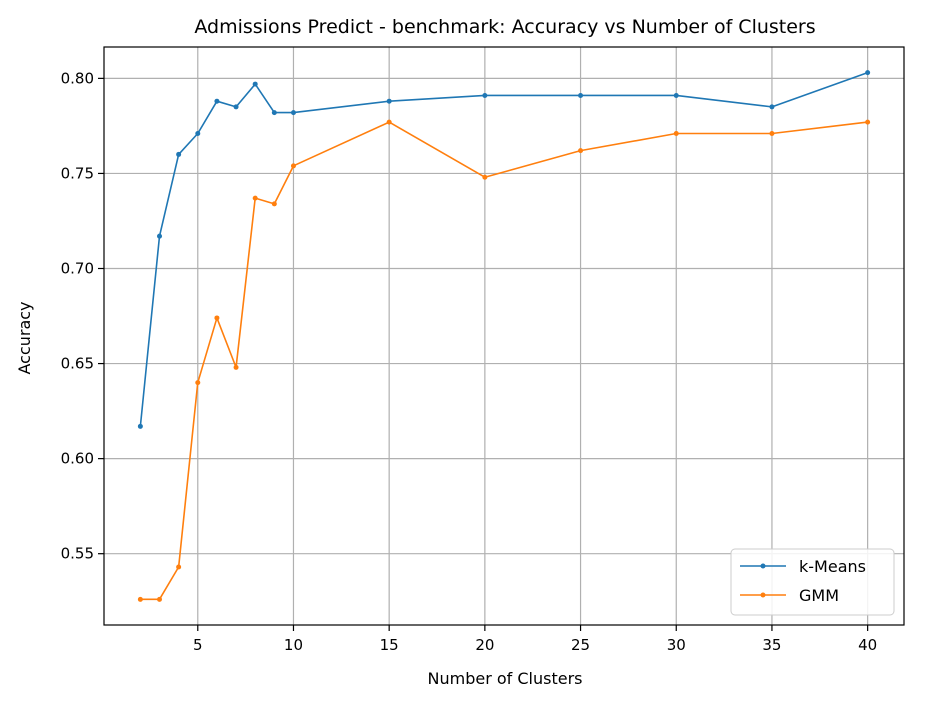  What do you see at coordinates (676, 645) in the screenshot?
I see `x-tick-label: 30` at bounding box center [676, 645].